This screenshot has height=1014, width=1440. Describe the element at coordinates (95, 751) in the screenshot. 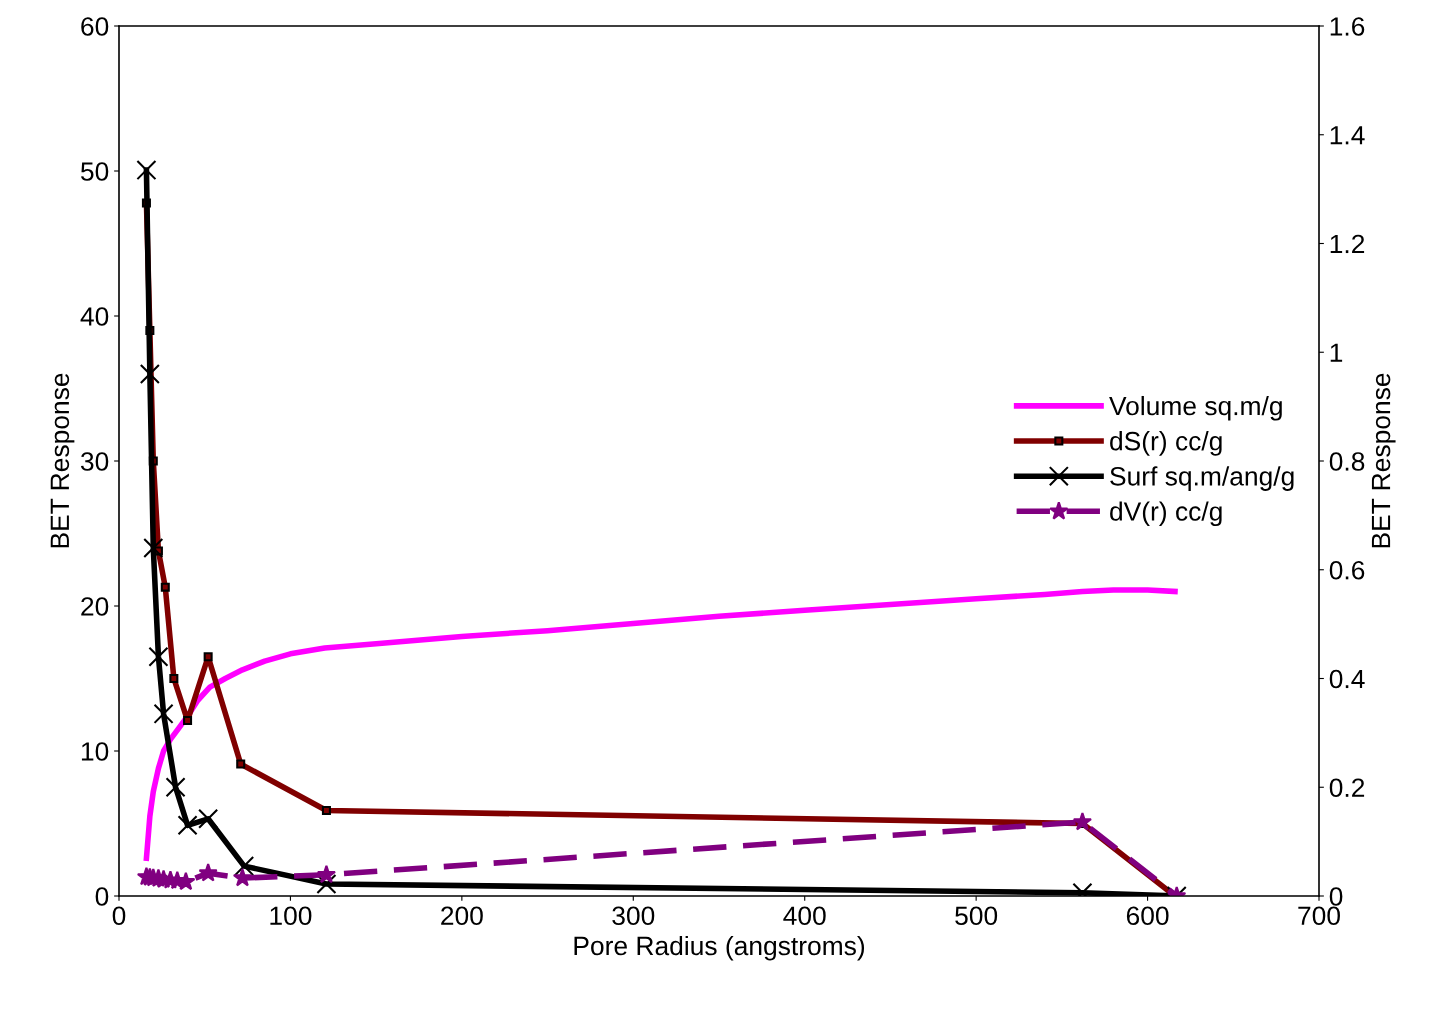

I see `y-tick-label: 10` at that location.